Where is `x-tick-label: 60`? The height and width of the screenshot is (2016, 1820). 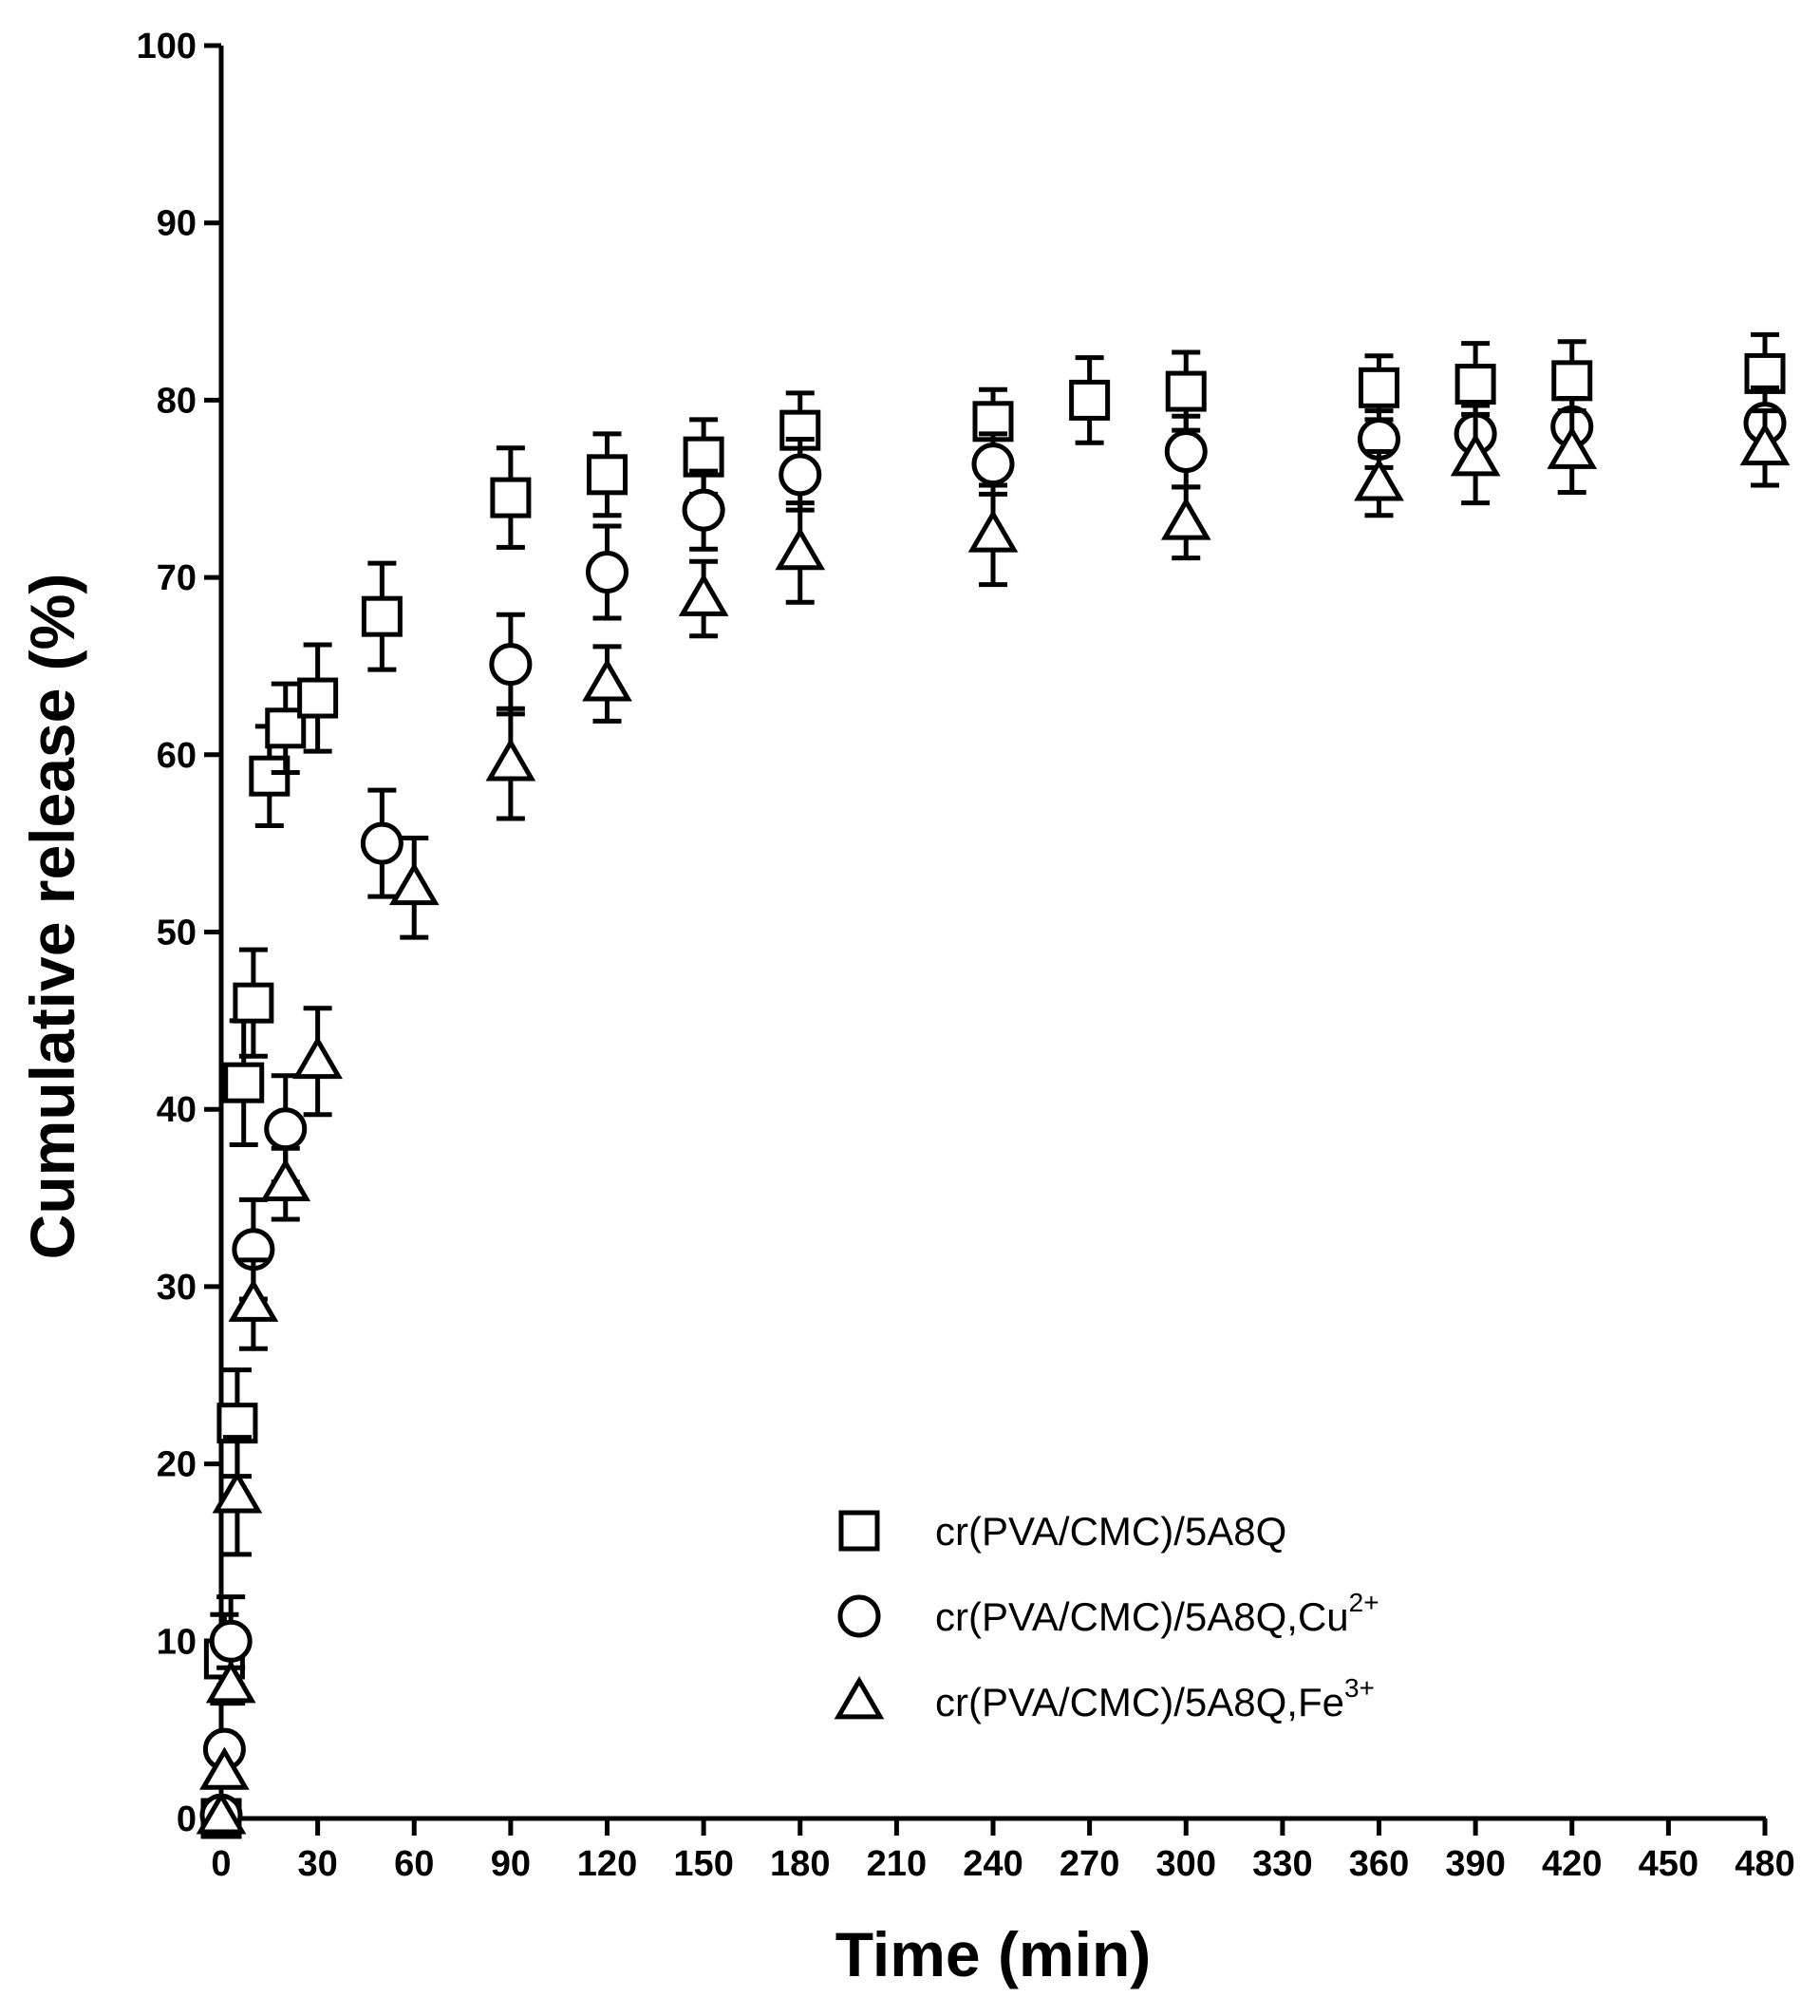
x-tick-label: 60 is located at coordinates (414, 1864).